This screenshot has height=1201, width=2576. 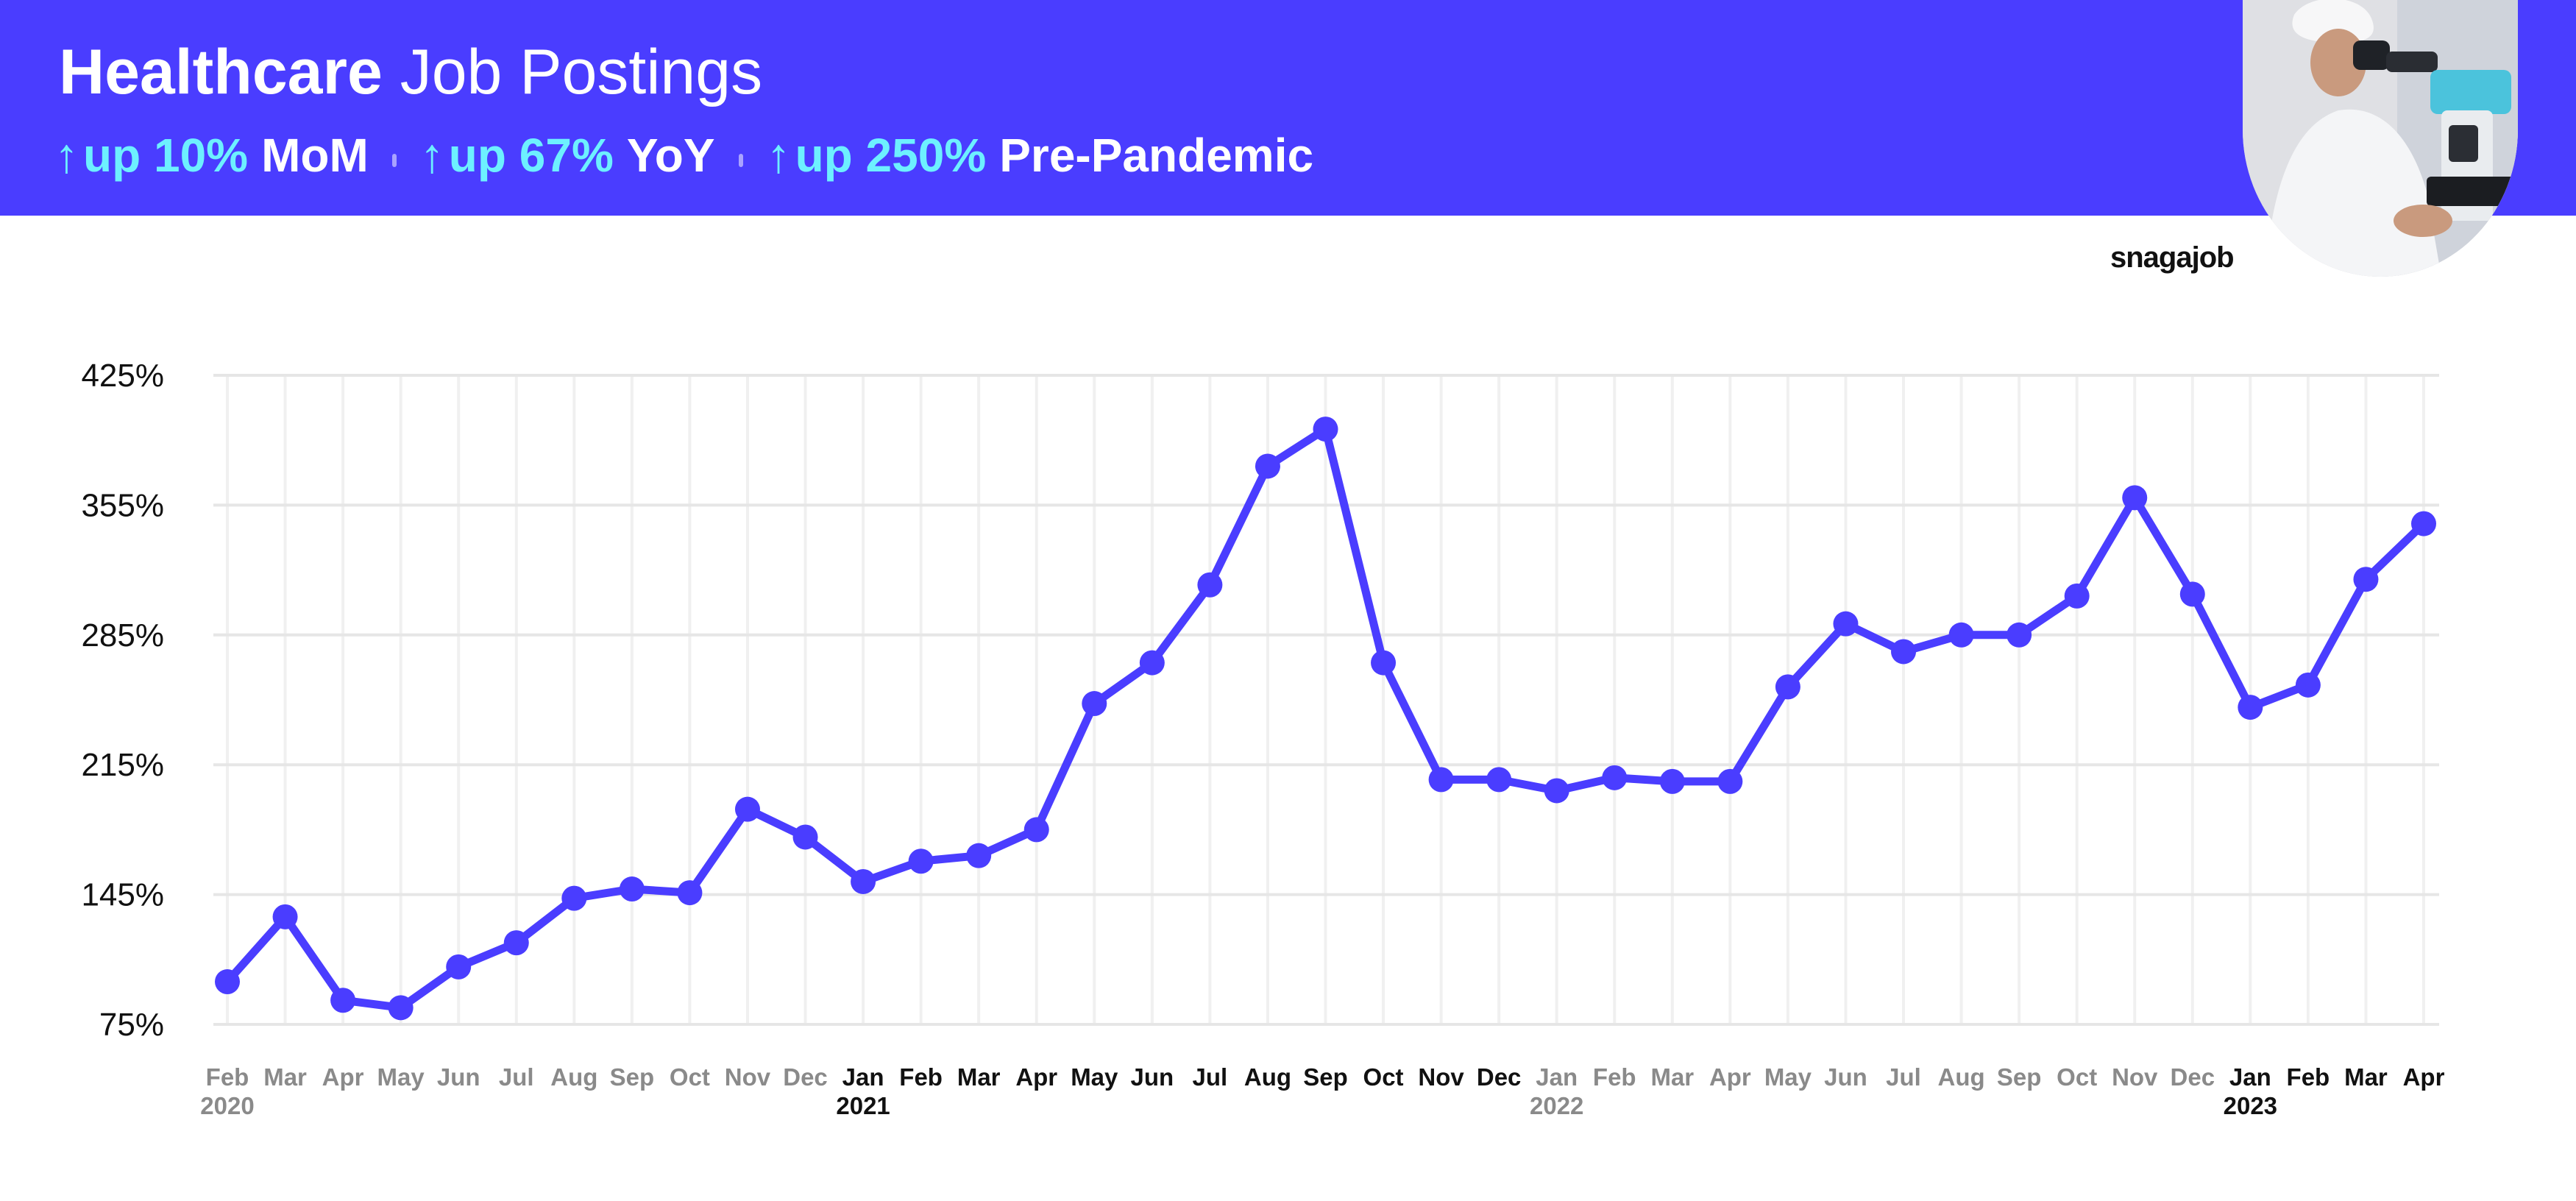 What do you see at coordinates (227, 1106) in the screenshot?
I see `x-year-label: 2020` at bounding box center [227, 1106].